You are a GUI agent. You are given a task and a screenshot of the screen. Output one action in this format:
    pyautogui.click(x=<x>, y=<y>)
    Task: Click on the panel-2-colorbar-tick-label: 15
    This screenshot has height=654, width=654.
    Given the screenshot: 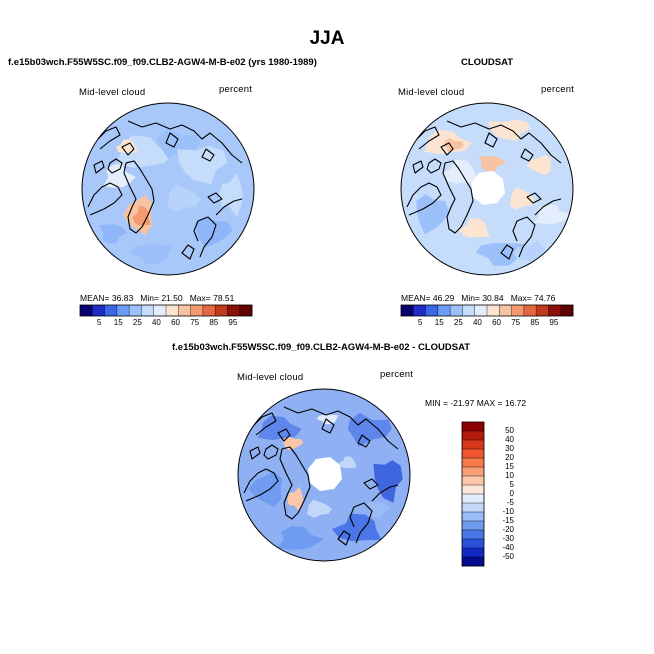 What is the action you would take?
    pyautogui.click(x=439, y=322)
    